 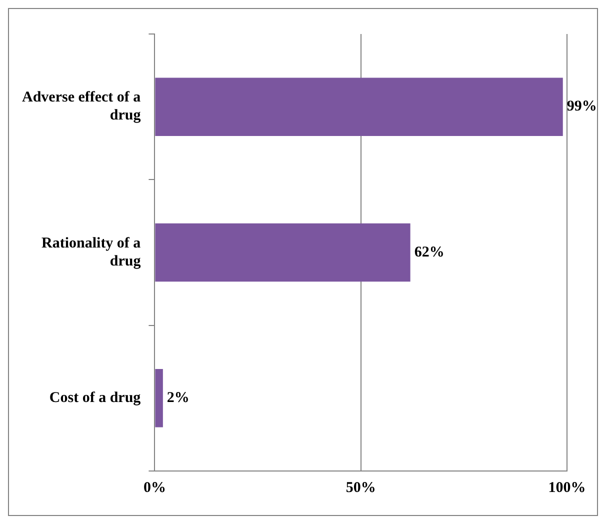 I want to click on y-tick-label: Cost of a drug, so click(x=95, y=398).